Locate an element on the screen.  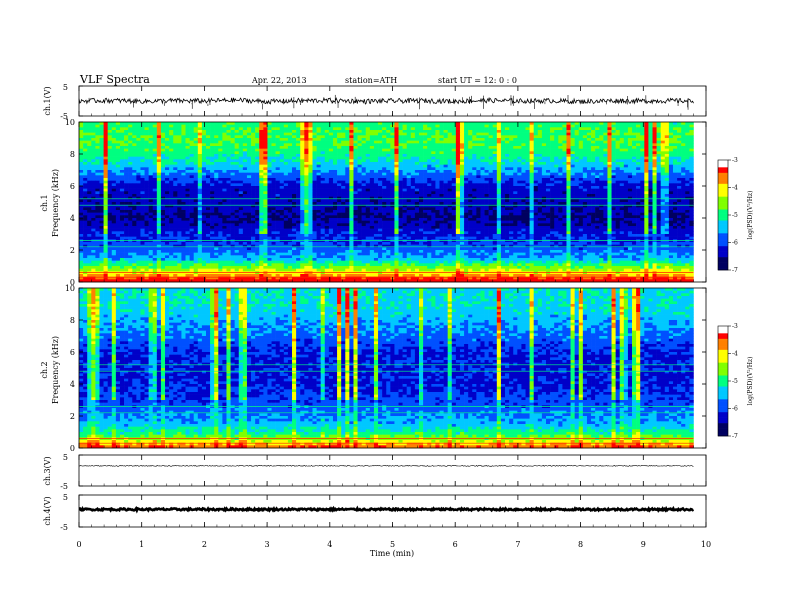
start-time-label: start UT = 12: 0 : 0 is located at coordinates (477, 80).